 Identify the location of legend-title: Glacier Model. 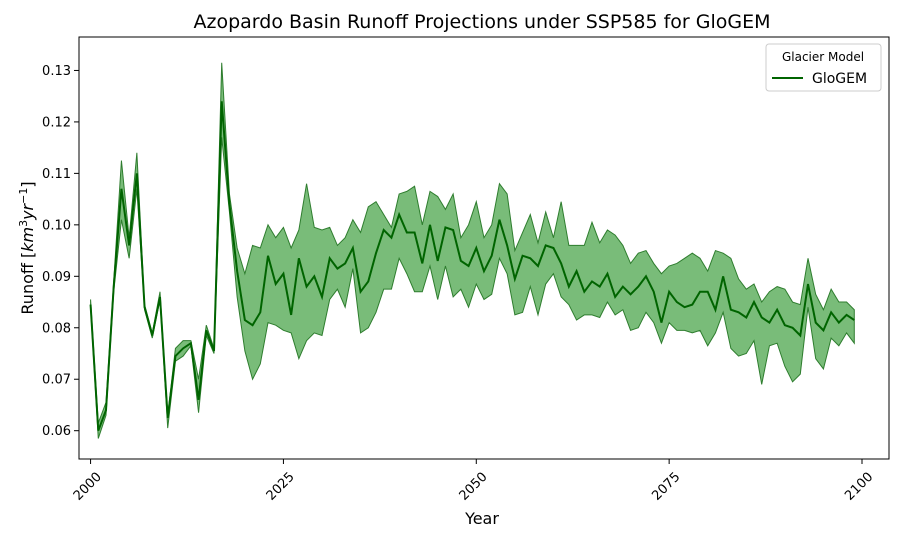
(823, 57).